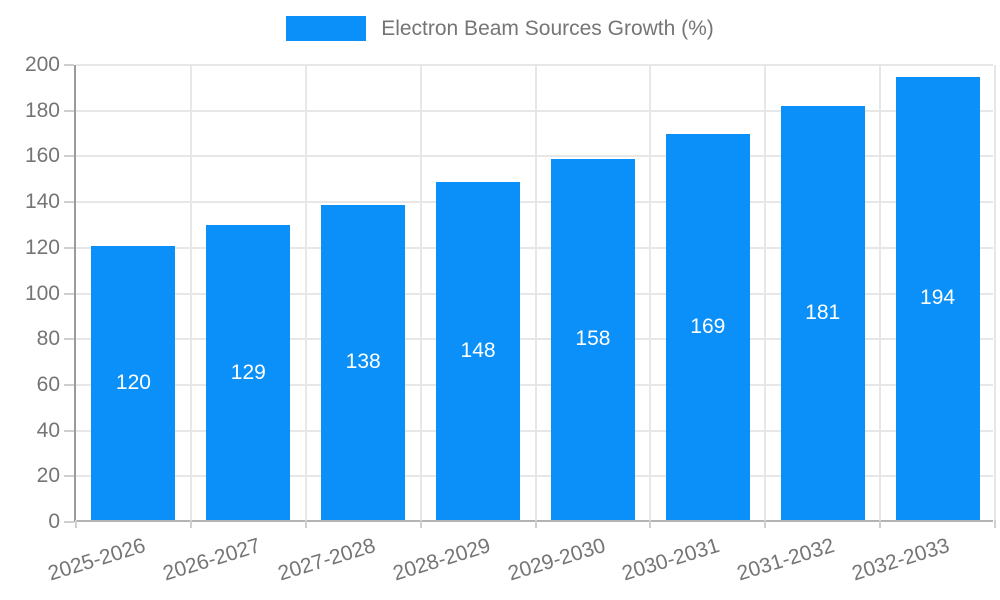 This screenshot has width=1000, height=600. I want to click on bar: 169, so click(707, 326).